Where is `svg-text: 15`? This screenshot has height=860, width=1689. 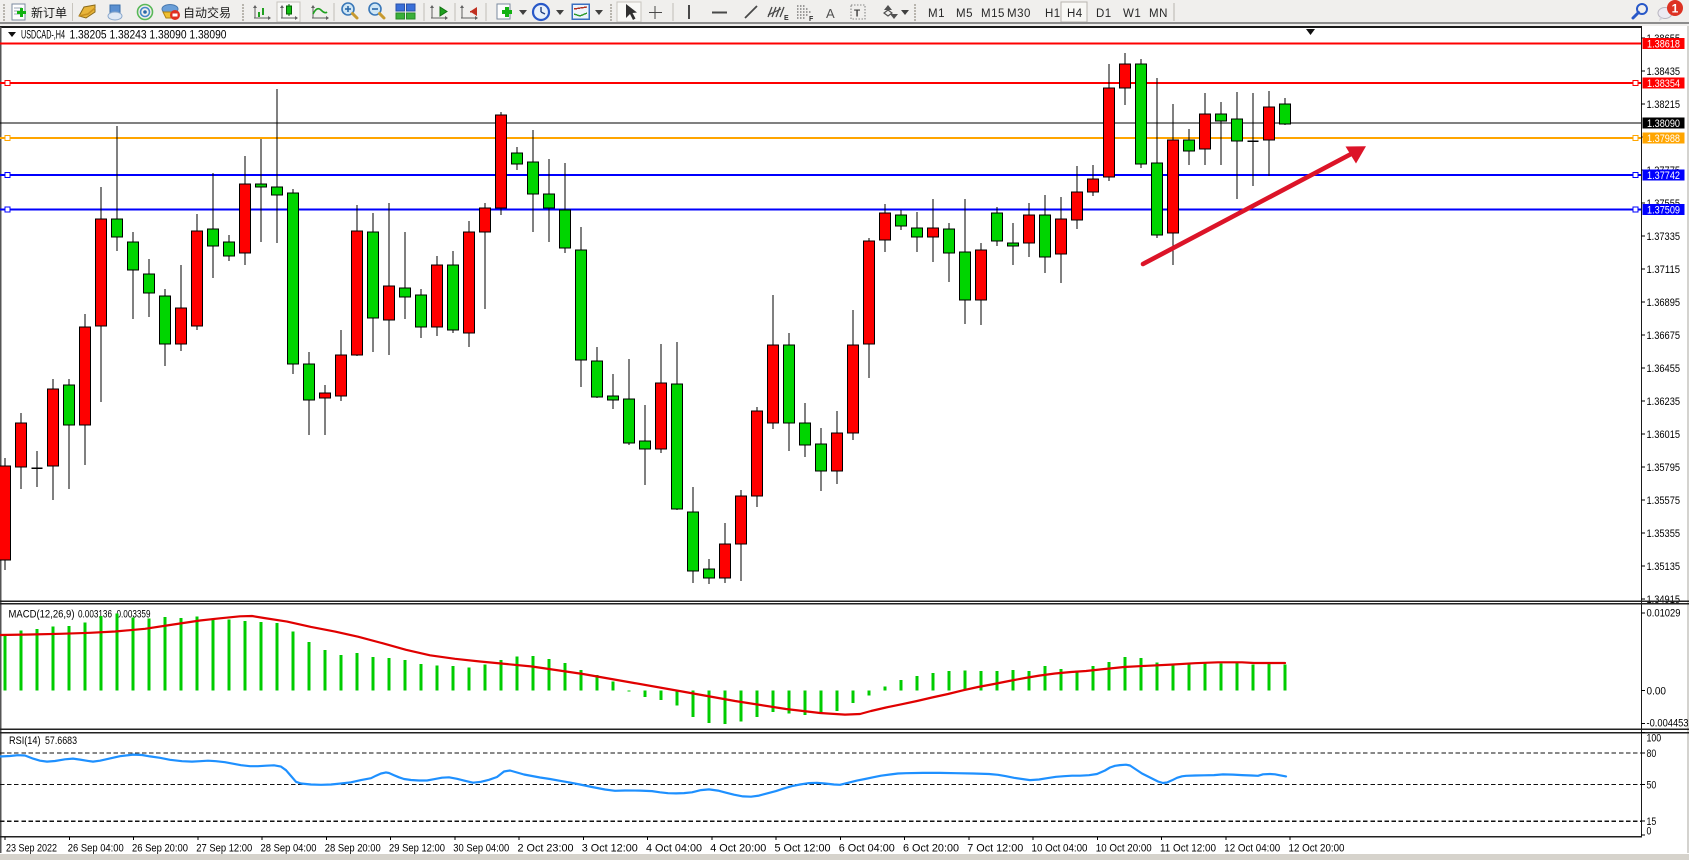
svg-text: 15 is located at coordinates (1652, 822).